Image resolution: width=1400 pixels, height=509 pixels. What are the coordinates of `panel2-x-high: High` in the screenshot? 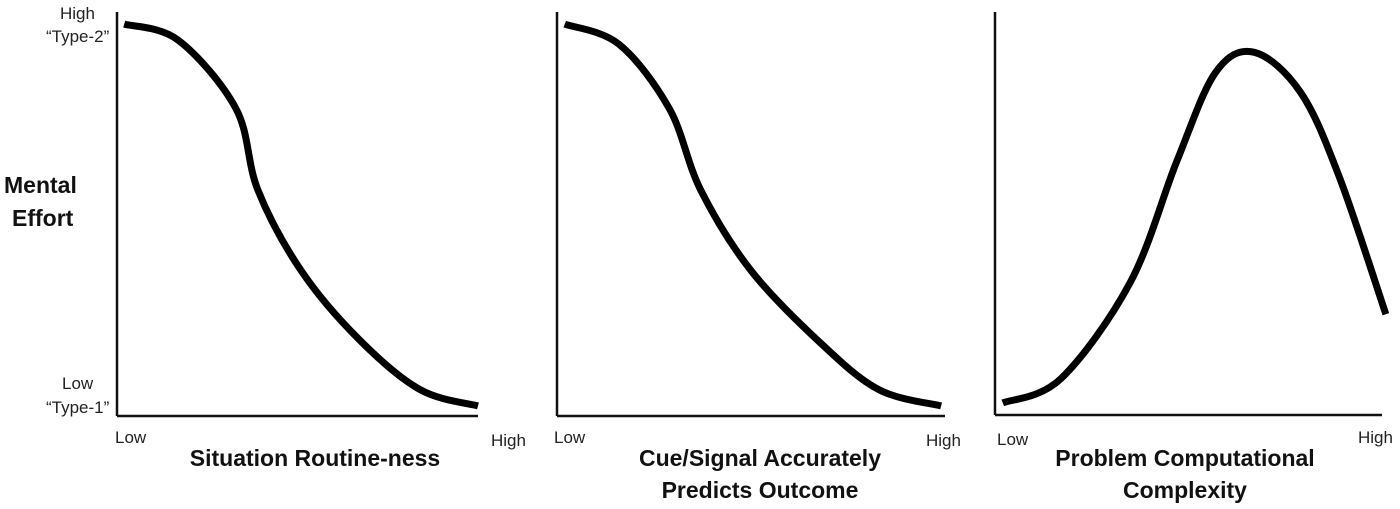 It's located at (943, 440).